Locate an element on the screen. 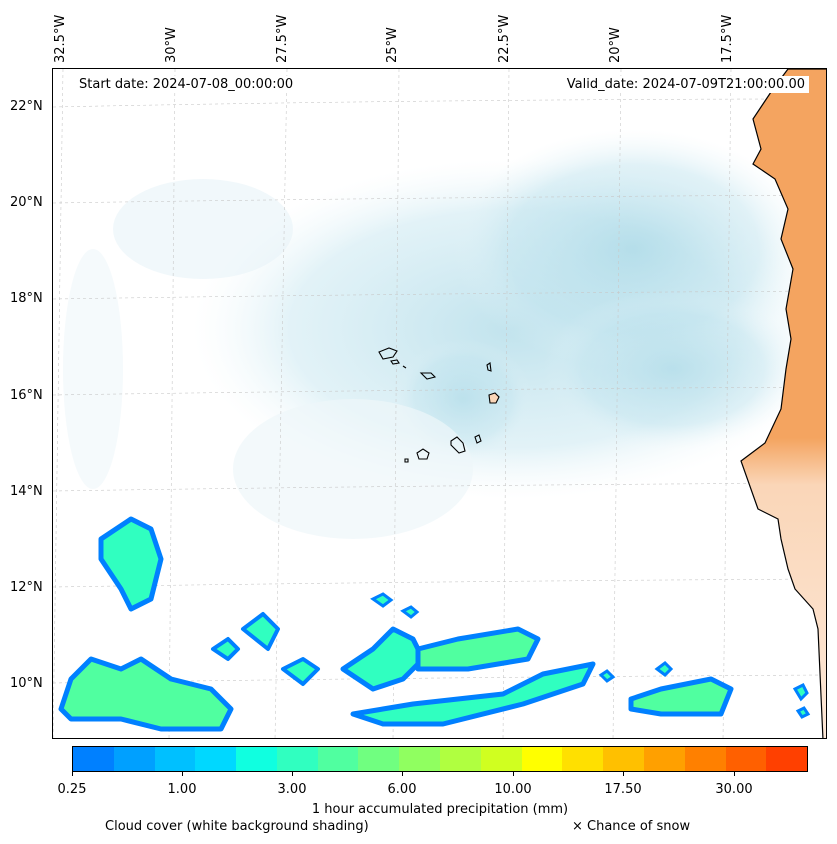 The image size is (837, 844). latitude-label: 14°N is located at coordinates (26, 491).